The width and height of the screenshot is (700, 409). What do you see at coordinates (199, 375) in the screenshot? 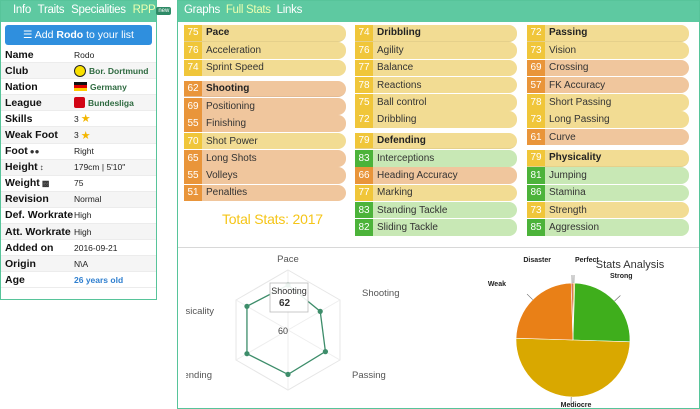
I see `radar-axis-label: Defending` at bounding box center [199, 375].